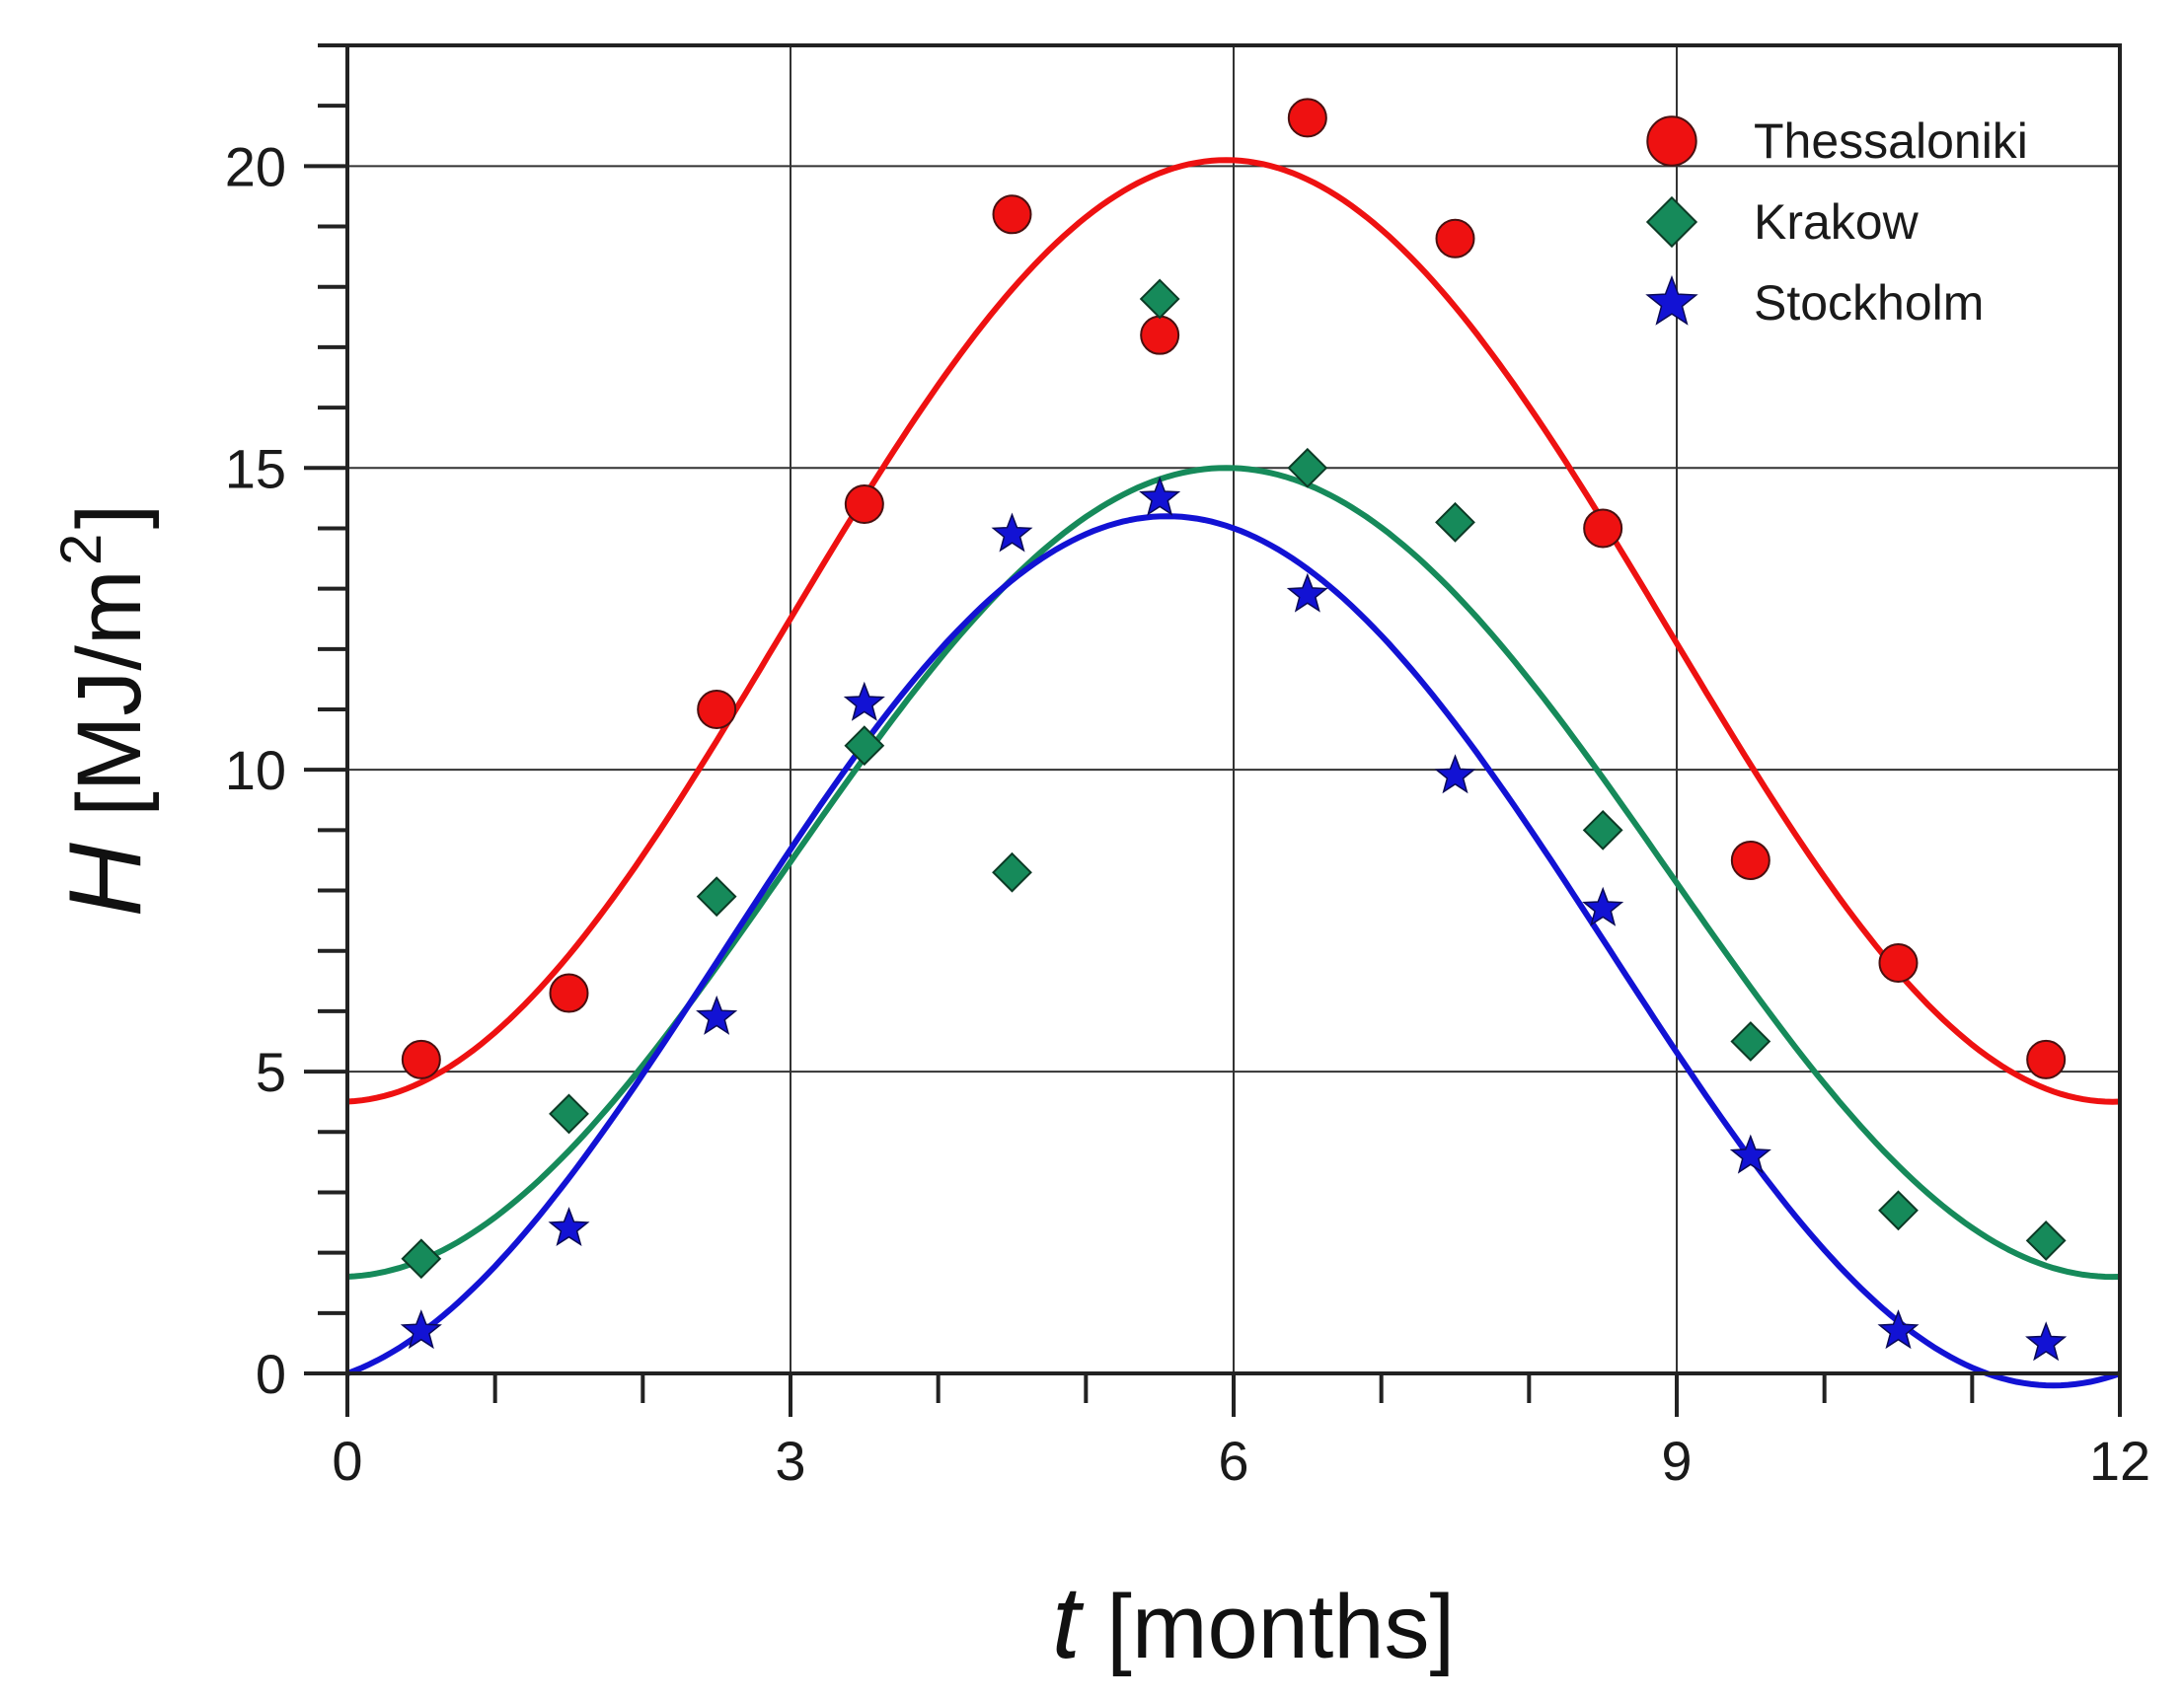 Image resolution: width=2184 pixels, height=1701 pixels. Describe the element at coordinates (790, 1461) in the screenshot. I see `x-tick-label: 3` at that location.